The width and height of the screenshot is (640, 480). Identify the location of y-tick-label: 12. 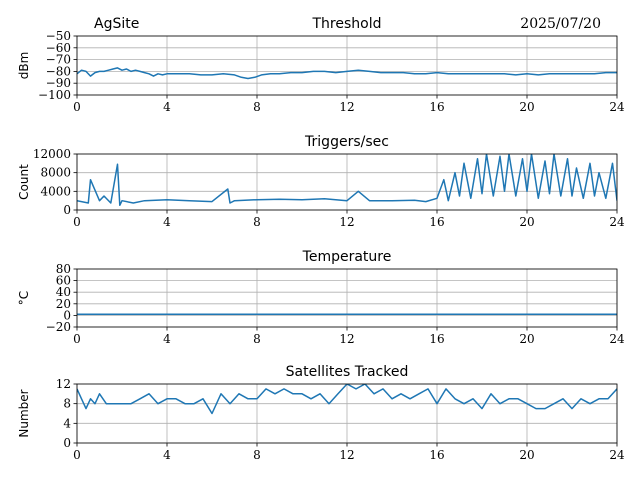
(63, 384).